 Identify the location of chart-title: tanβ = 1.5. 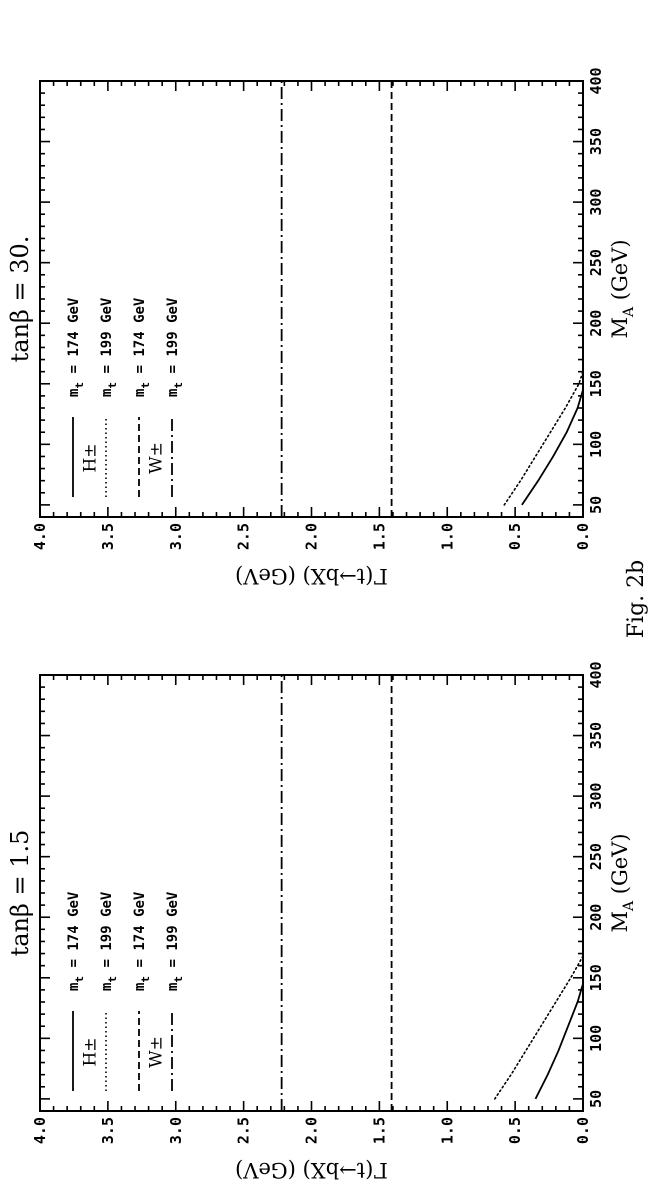
(20, 893).